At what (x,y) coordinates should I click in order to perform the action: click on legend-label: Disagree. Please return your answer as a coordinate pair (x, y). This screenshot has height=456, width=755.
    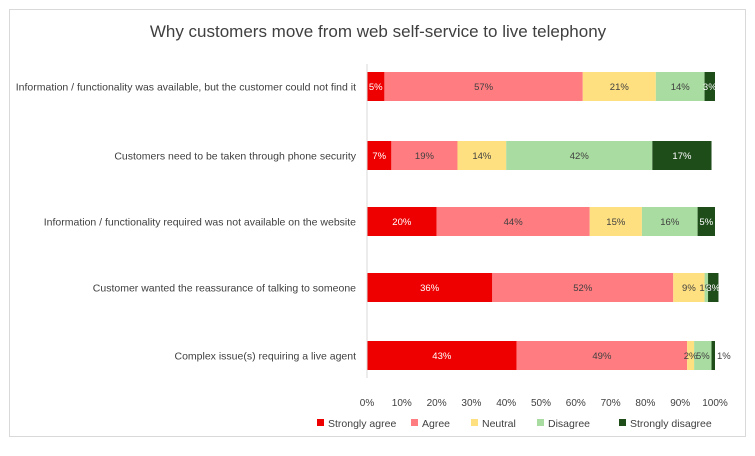
    Looking at the image, I should click on (569, 424).